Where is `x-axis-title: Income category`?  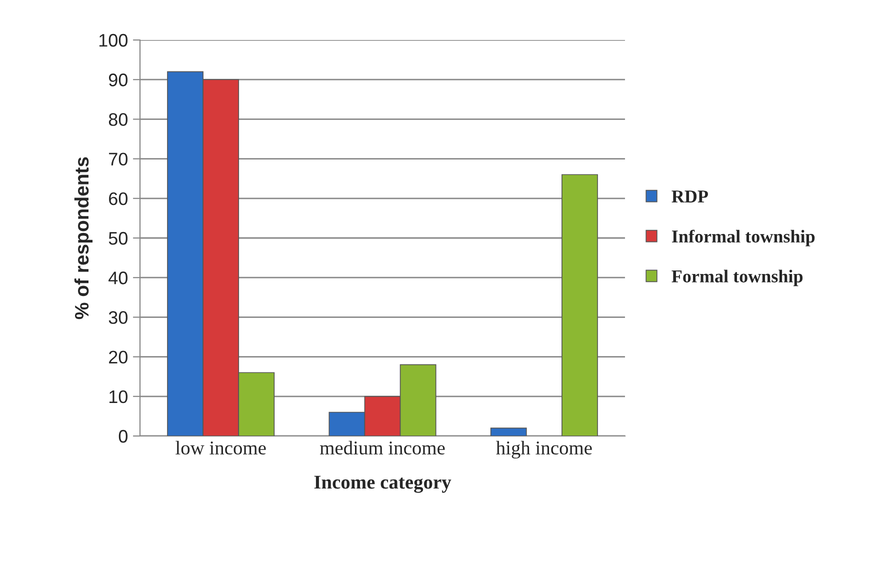
x-axis-title: Income category is located at coordinates (383, 484).